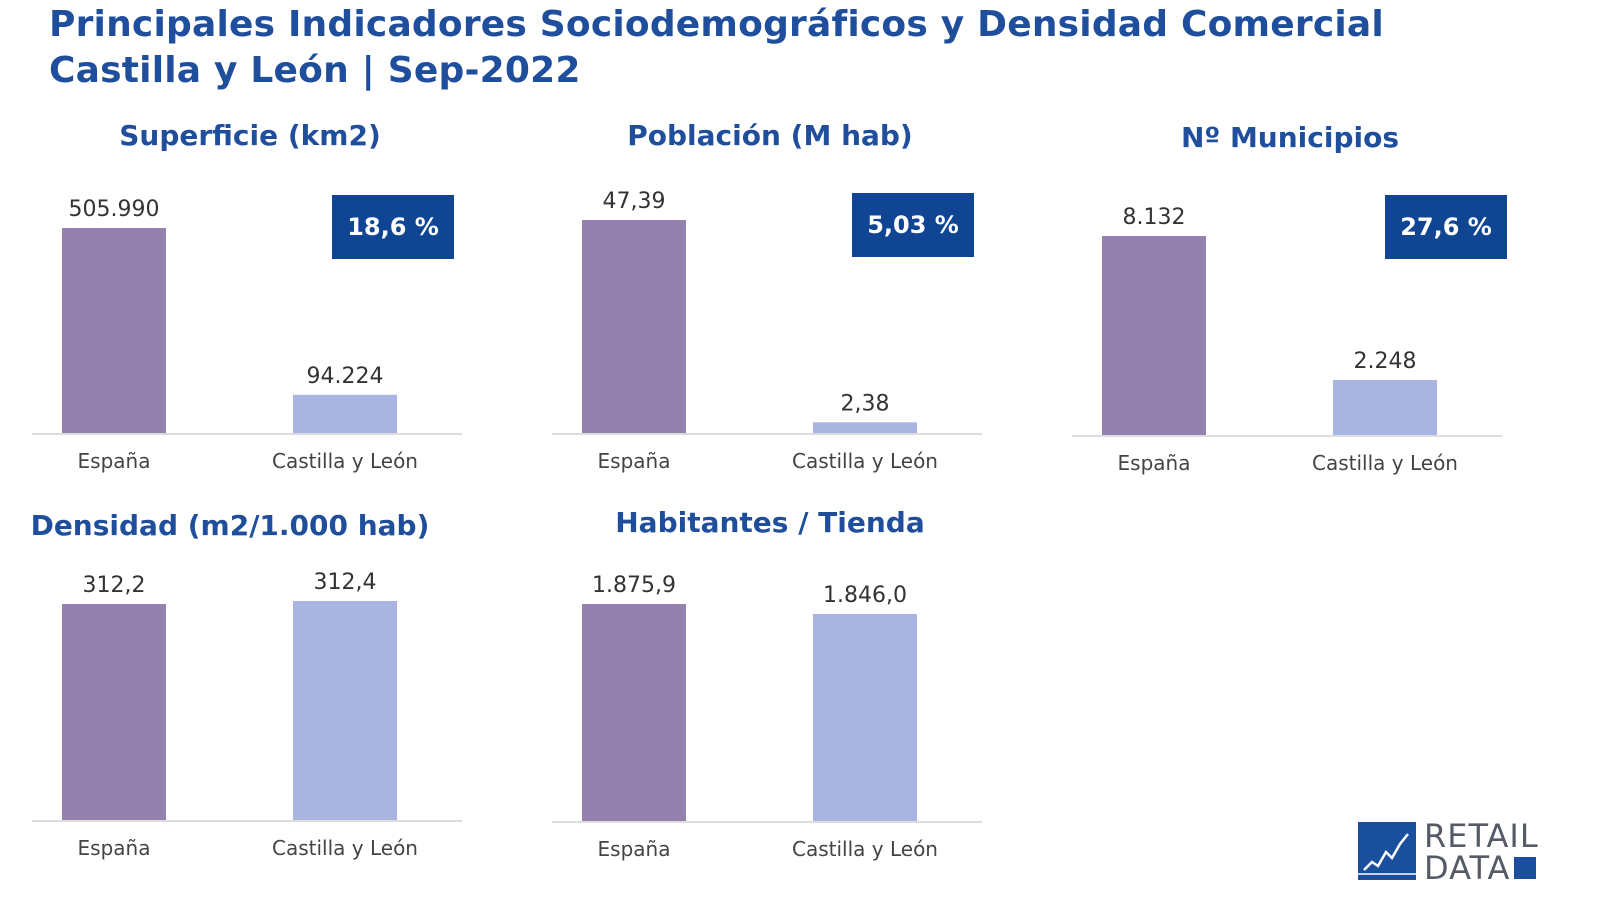 Image resolution: width=1600 pixels, height=900 pixels. What do you see at coordinates (230, 525) in the screenshot?
I see `chart-title: Densidad (m2/1.000 hab)` at bounding box center [230, 525].